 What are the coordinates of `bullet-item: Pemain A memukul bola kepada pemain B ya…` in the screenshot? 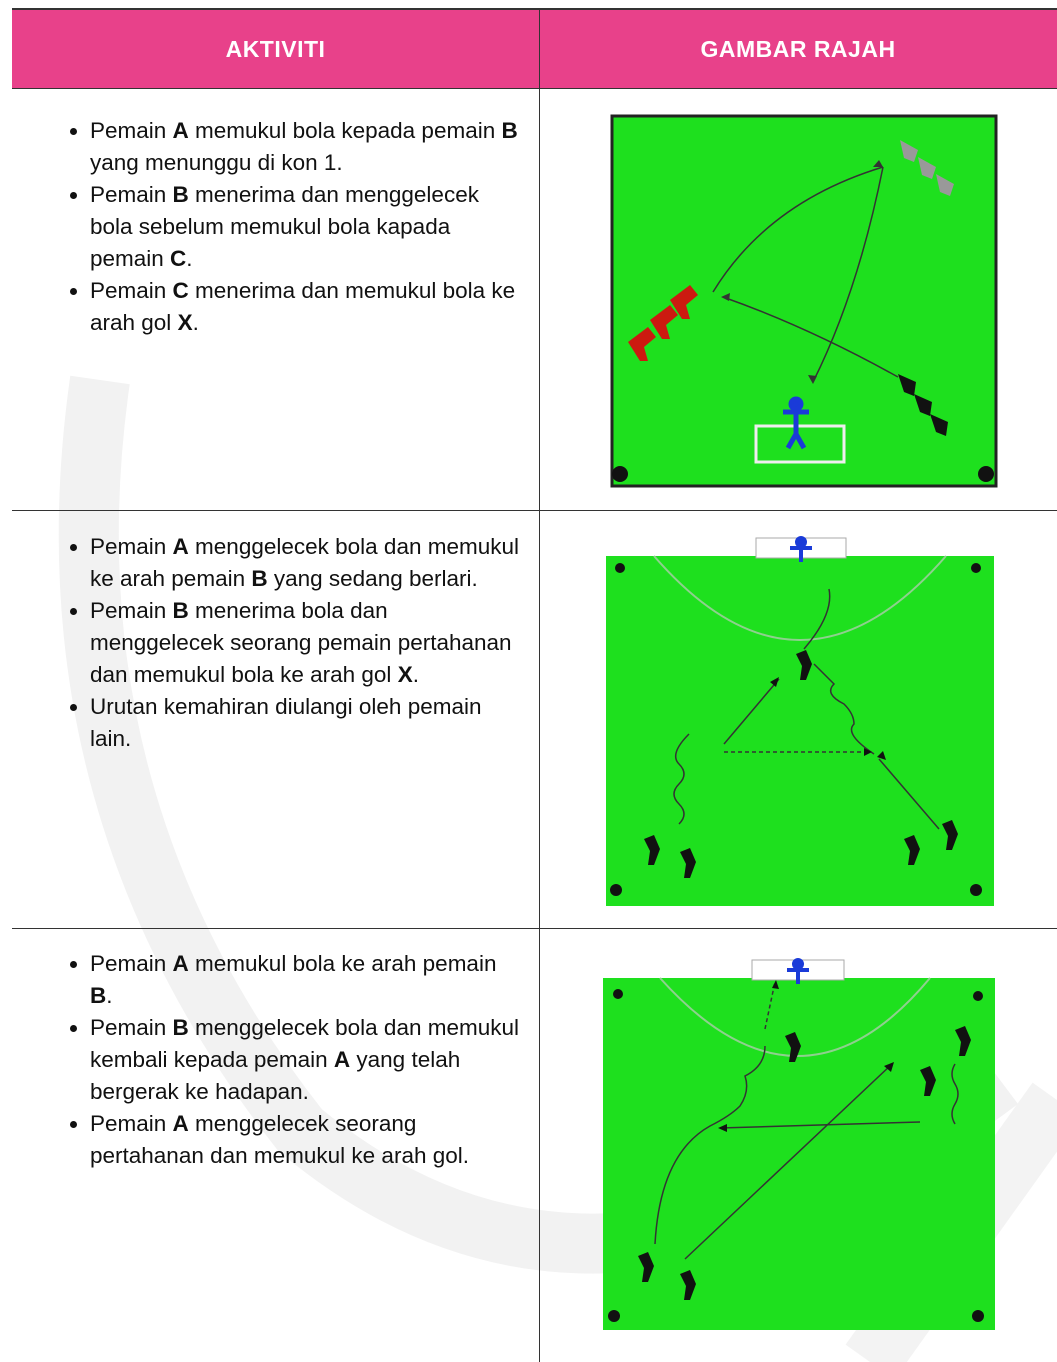 It's located at (306, 147).